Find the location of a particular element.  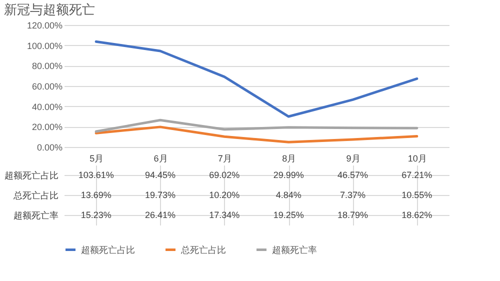

text: 超额死亡率 is located at coordinates (36, 215).